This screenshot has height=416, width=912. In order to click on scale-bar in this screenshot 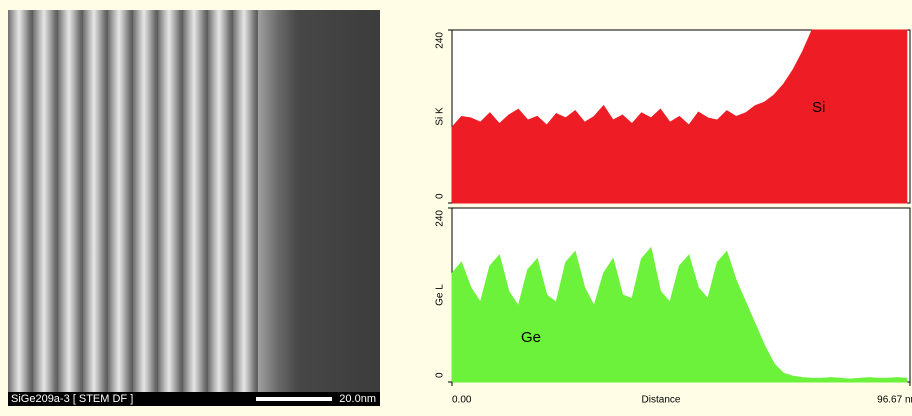, I will do `click(294, 399)`.